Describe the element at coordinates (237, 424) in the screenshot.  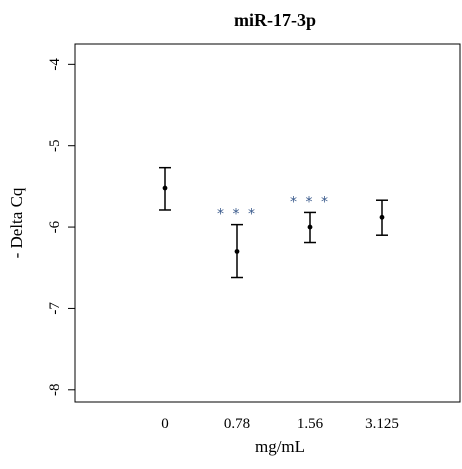
I see `x-tick-label: 0.78` at that location.